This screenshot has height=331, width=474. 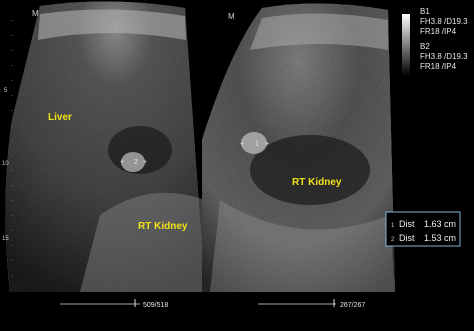 I want to click on depth-tick: 15, so click(x=5, y=239).